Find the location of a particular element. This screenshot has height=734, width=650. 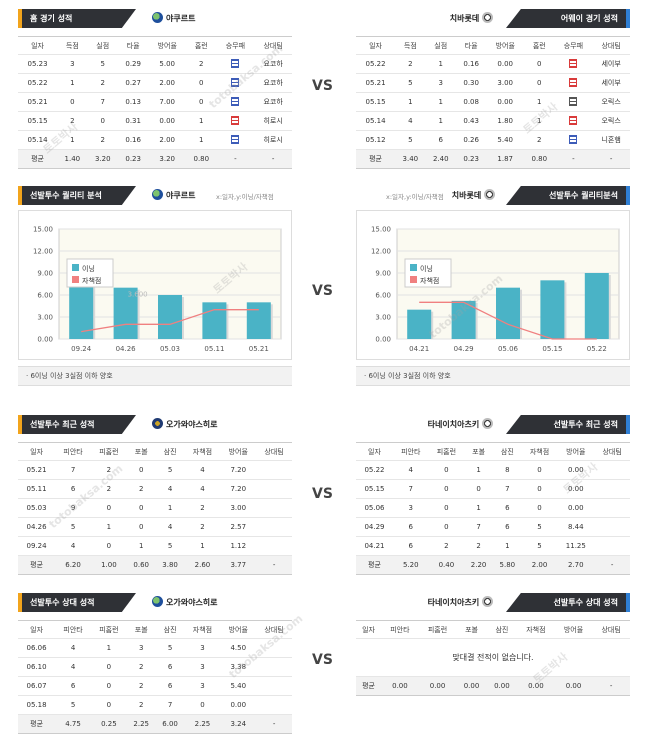

average-cell: 0.23 is located at coordinates (133, 159).